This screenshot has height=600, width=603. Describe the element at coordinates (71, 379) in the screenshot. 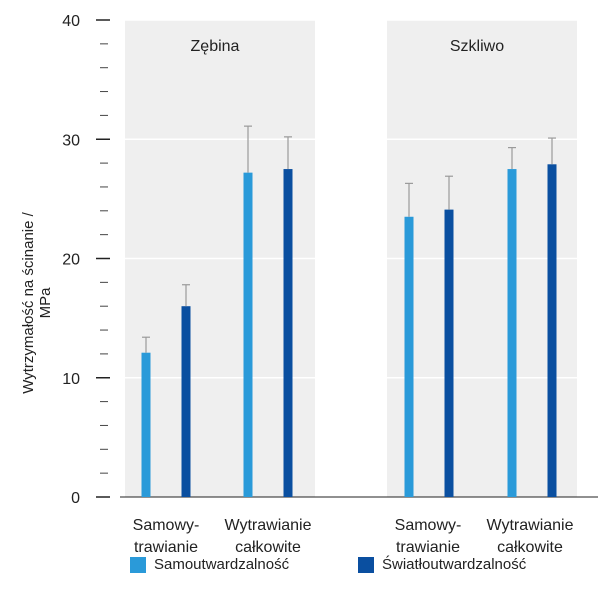

I see `y-tick-label: 10` at that location.